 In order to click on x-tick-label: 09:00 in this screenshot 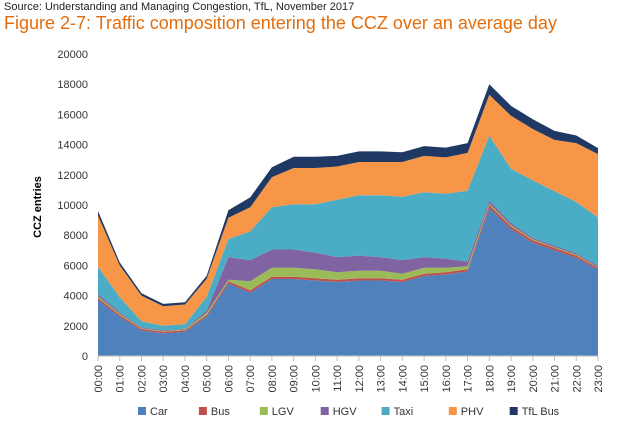, I will do `click(295, 379)`.